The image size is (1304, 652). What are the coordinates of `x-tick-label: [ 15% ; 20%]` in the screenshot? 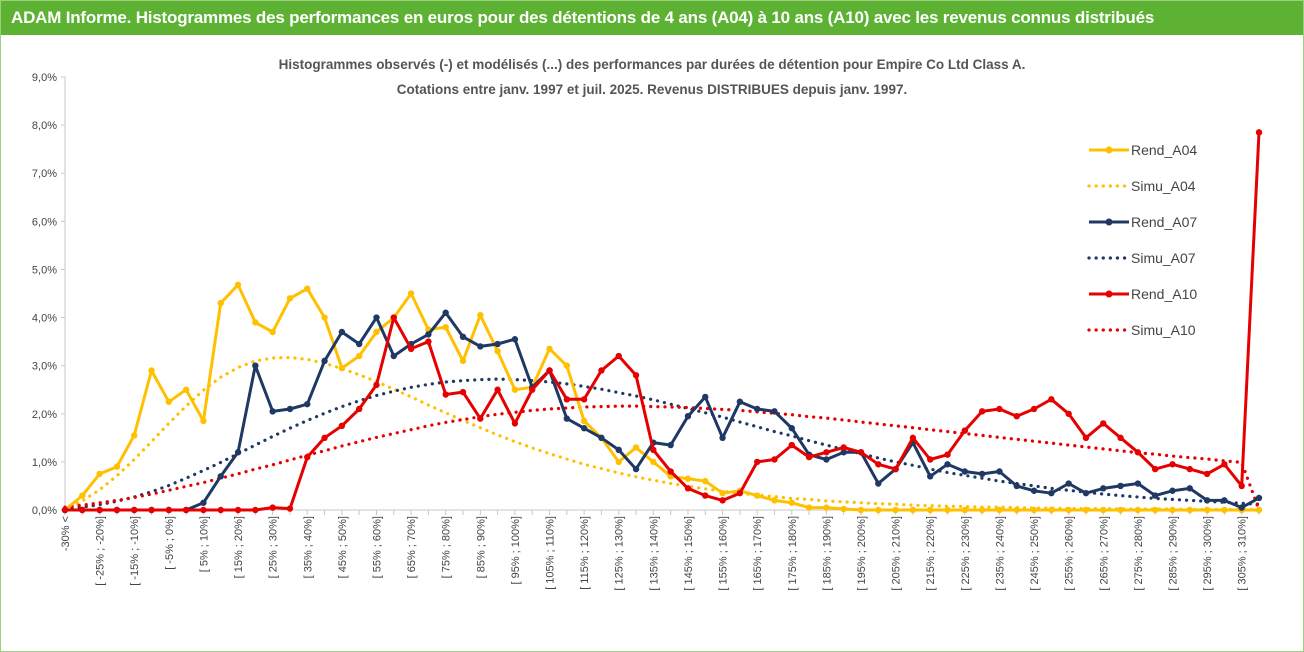 It's located at (239, 547).